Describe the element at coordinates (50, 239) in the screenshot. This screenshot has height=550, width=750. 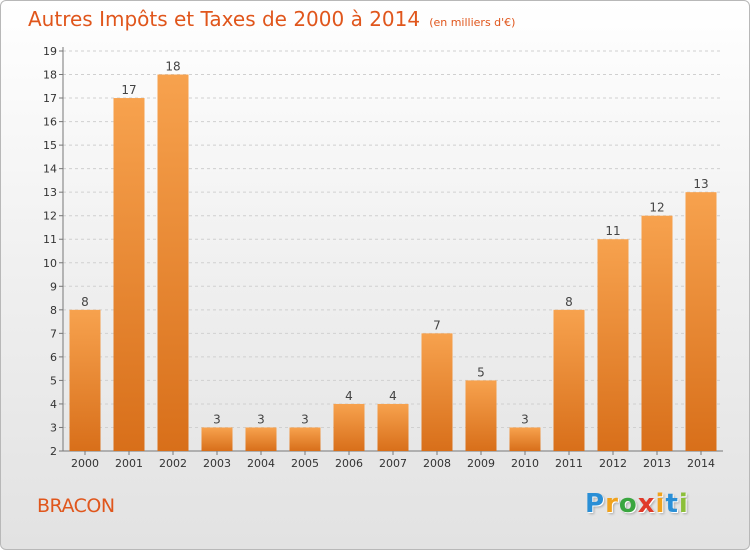
I see `y-tick-label: 11` at that location.